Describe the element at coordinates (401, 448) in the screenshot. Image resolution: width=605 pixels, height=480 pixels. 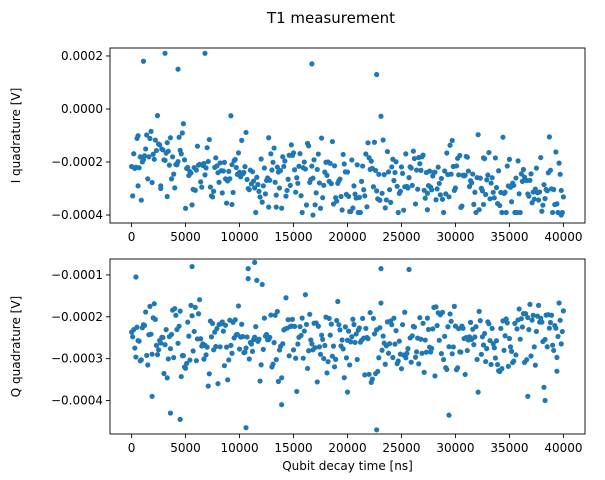
I see `x-tick-label: 25000` at that location.